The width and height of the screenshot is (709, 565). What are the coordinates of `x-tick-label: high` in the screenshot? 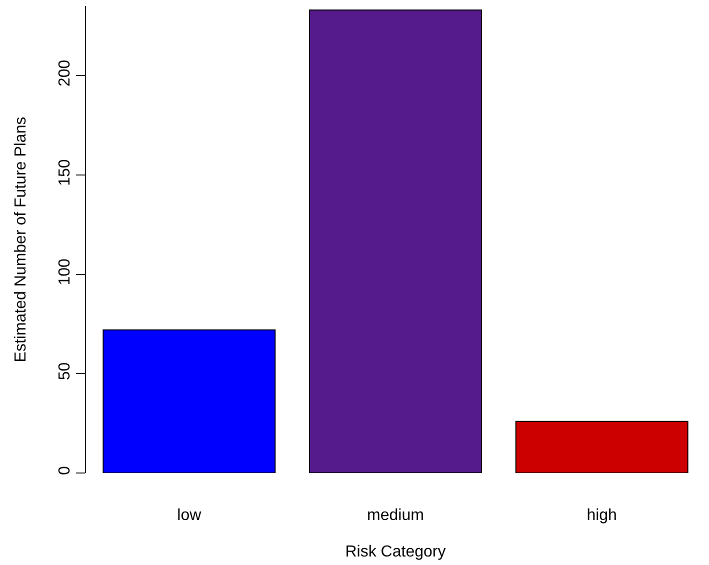 It's located at (601, 515).